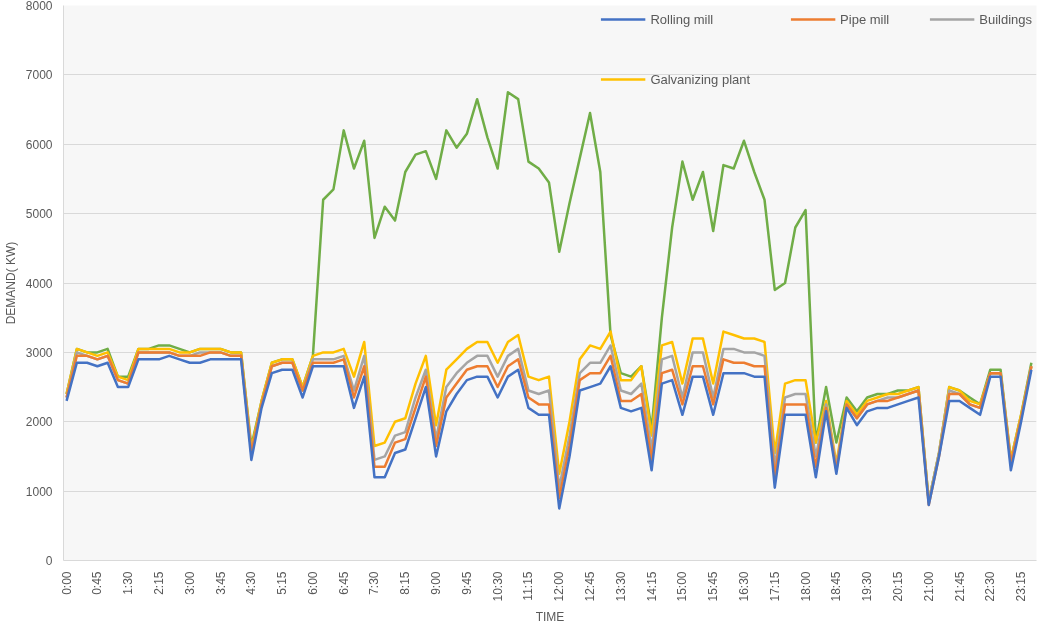 This screenshot has height=626, width=1041. I want to click on x-tick-label: 21:45, so click(959, 586).